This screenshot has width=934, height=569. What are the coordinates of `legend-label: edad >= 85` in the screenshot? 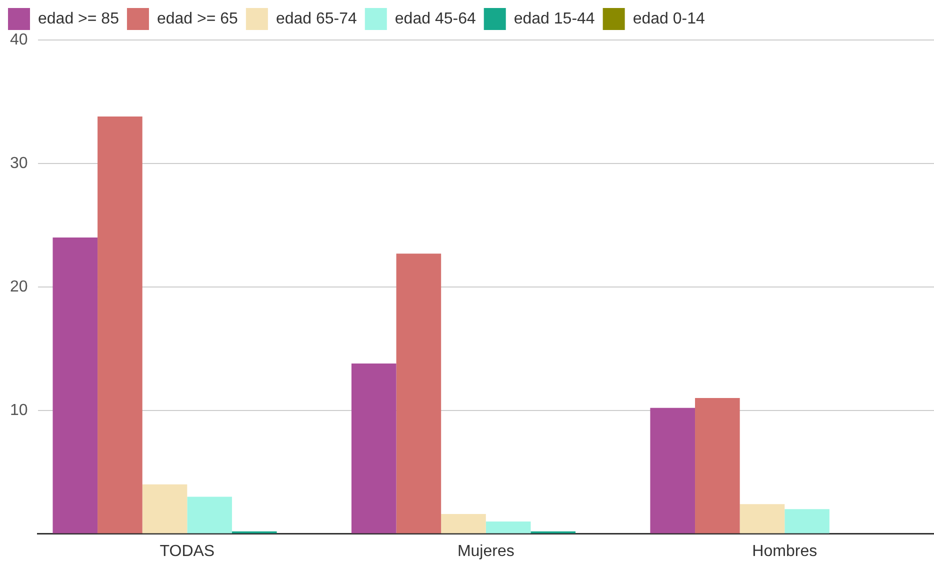 It's located at (79, 19).